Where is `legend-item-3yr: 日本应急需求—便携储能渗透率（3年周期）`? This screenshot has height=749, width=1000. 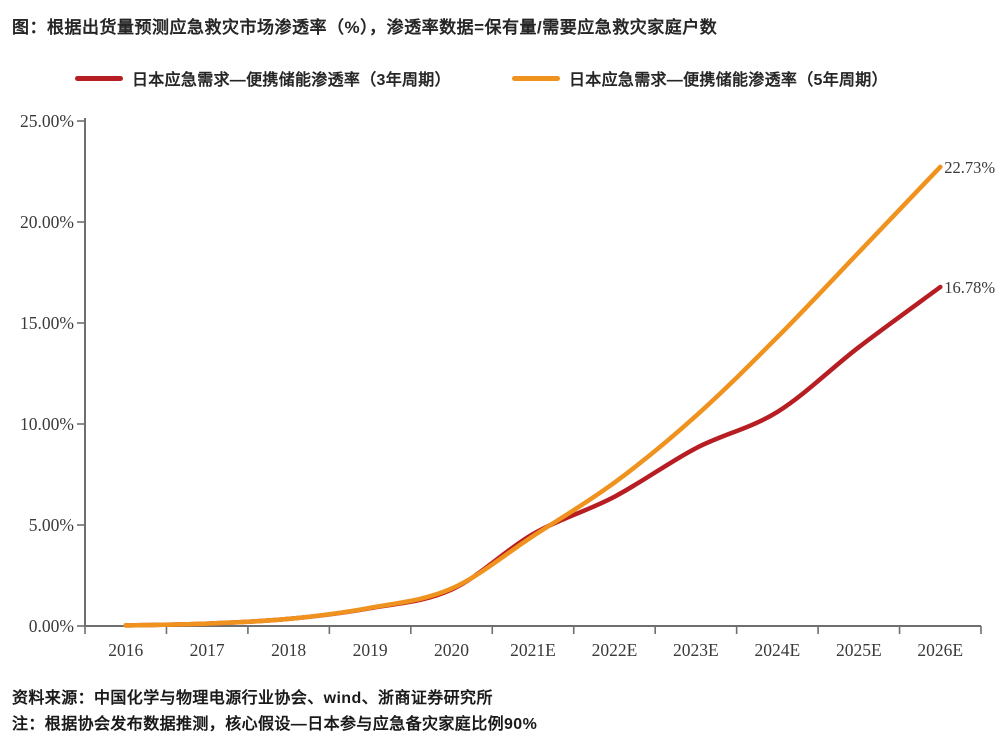
legend-item-3yr: 日本应急需求—便携储能渗透率（3年周期） is located at coordinates (263, 78).